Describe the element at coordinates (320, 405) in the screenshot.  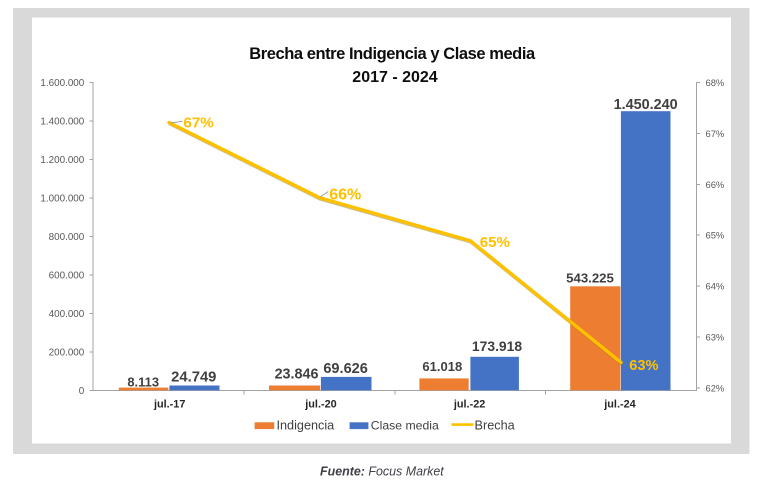
I see `svg-text: jul.-20` at that location.